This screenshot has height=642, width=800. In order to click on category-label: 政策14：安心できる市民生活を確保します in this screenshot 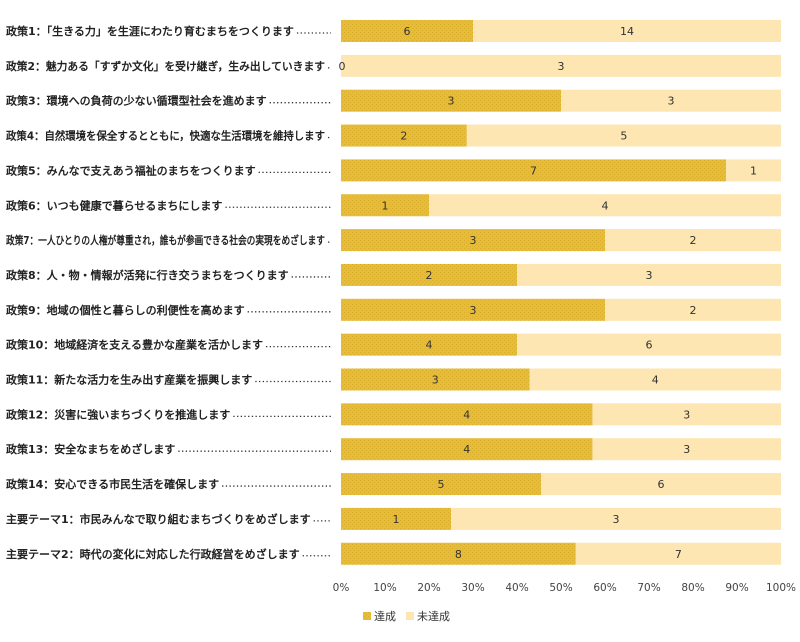, I will do `click(112, 484)`.